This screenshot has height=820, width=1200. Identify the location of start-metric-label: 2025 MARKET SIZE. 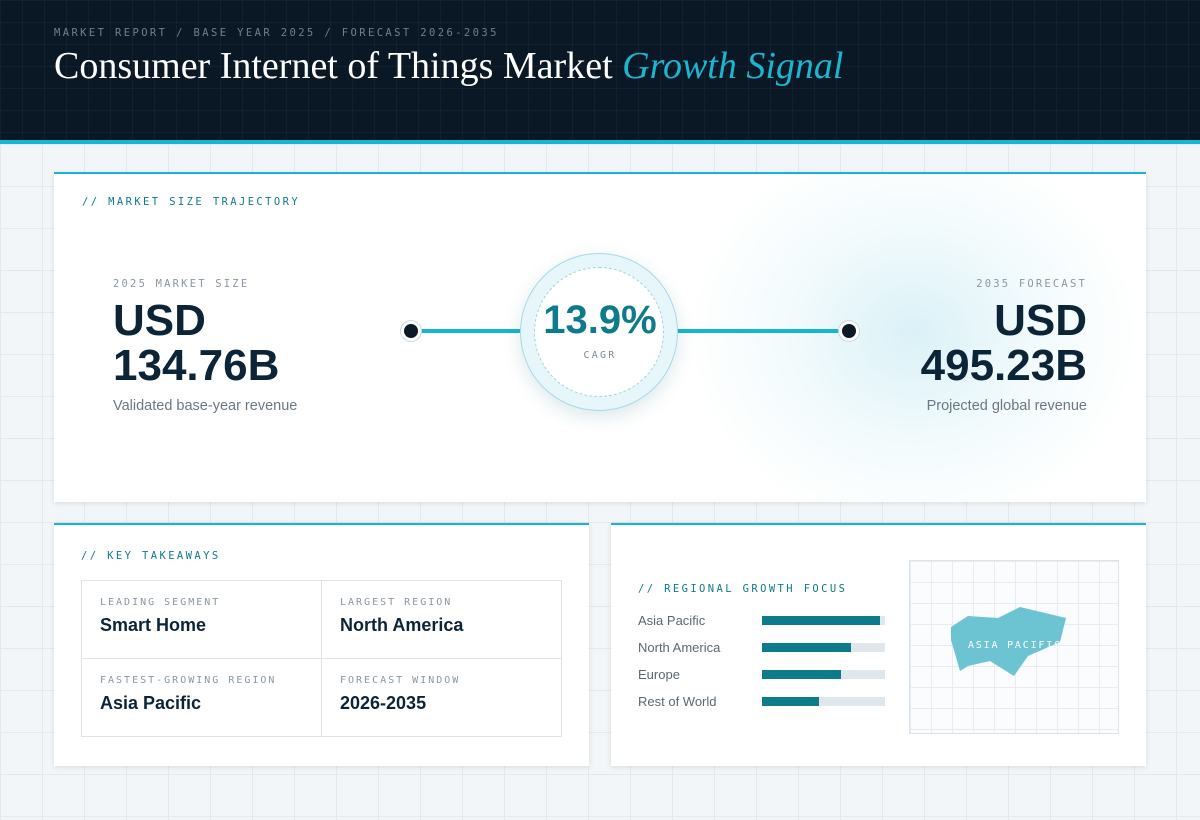
(181, 284).